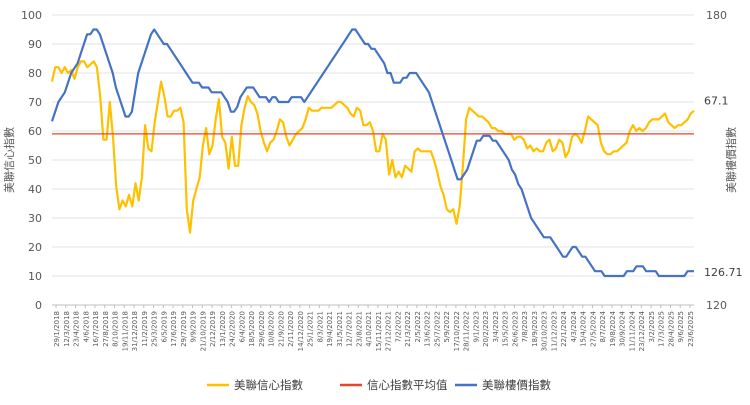  Describe the element at coordinates (496, 326) in the screenshot. I see `x-tick-label: 3/4/2023` at that location.